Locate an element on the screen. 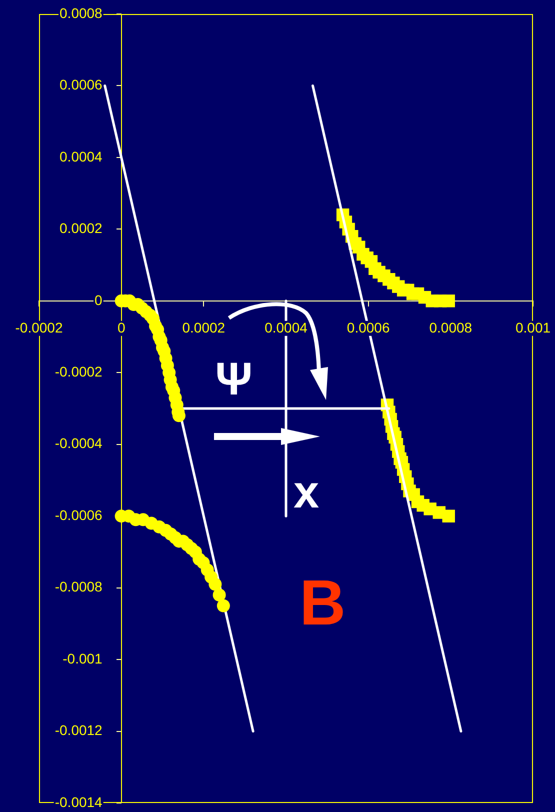 This screenshot has width=555, height=812. y-tick-label: -0.0008 is located at coordinates (78, 586).